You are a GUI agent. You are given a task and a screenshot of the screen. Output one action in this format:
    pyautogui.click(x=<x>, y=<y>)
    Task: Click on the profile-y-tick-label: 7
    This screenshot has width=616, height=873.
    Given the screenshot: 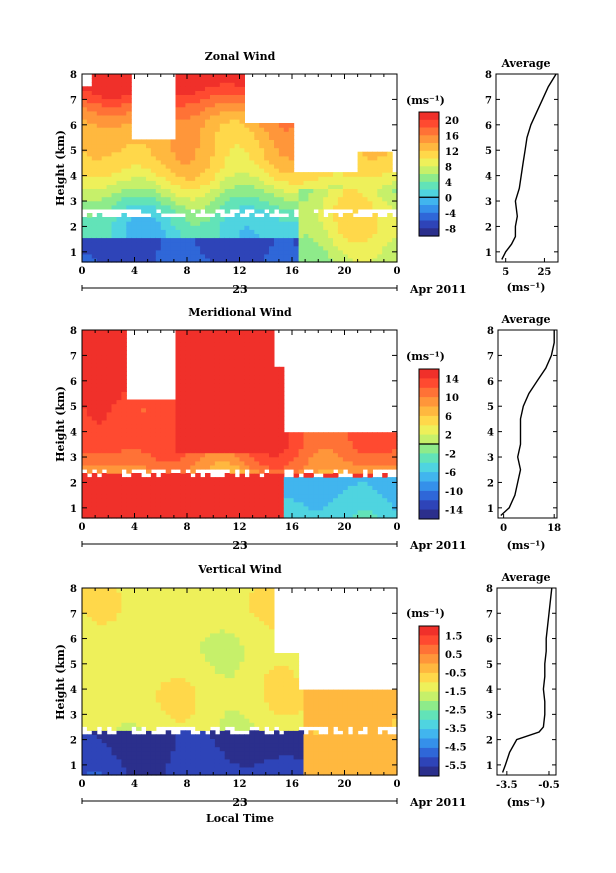 What is the action you would take?
    pyautogui.click(x=490, y=356)
    